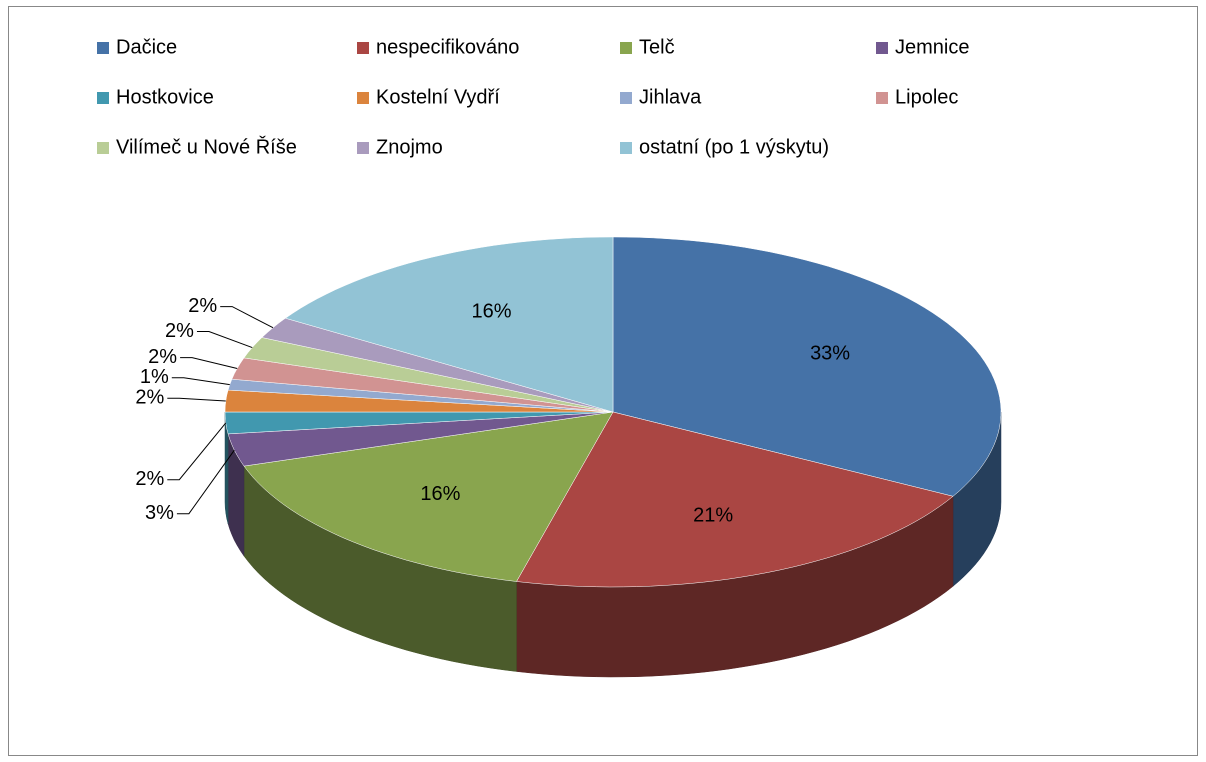 This screenshot has height=762, width=1206. What do you see at coordinates (932, 47) in the screenshot?
I see `legend-label: Jemnice` at bounding box center [932, 47].